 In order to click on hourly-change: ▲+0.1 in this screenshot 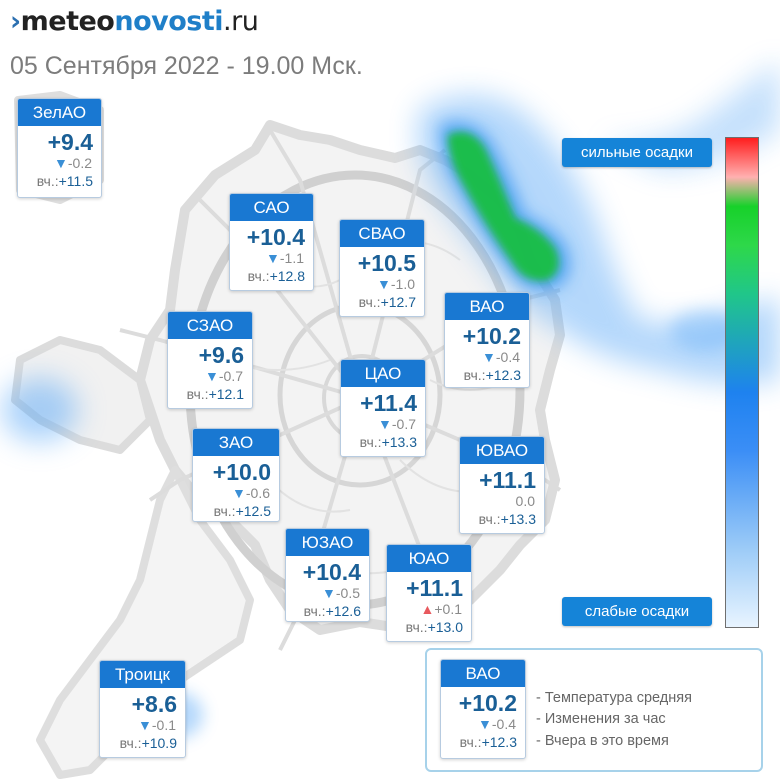, I will do `click(429, 609)`.